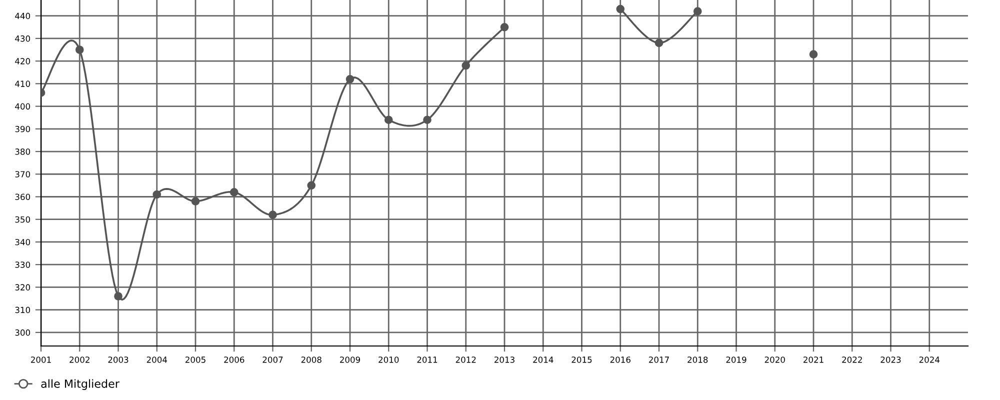 This screenshot has height=400, width=1000. I want to click on y-tick-label: 440, so click(22, 16).